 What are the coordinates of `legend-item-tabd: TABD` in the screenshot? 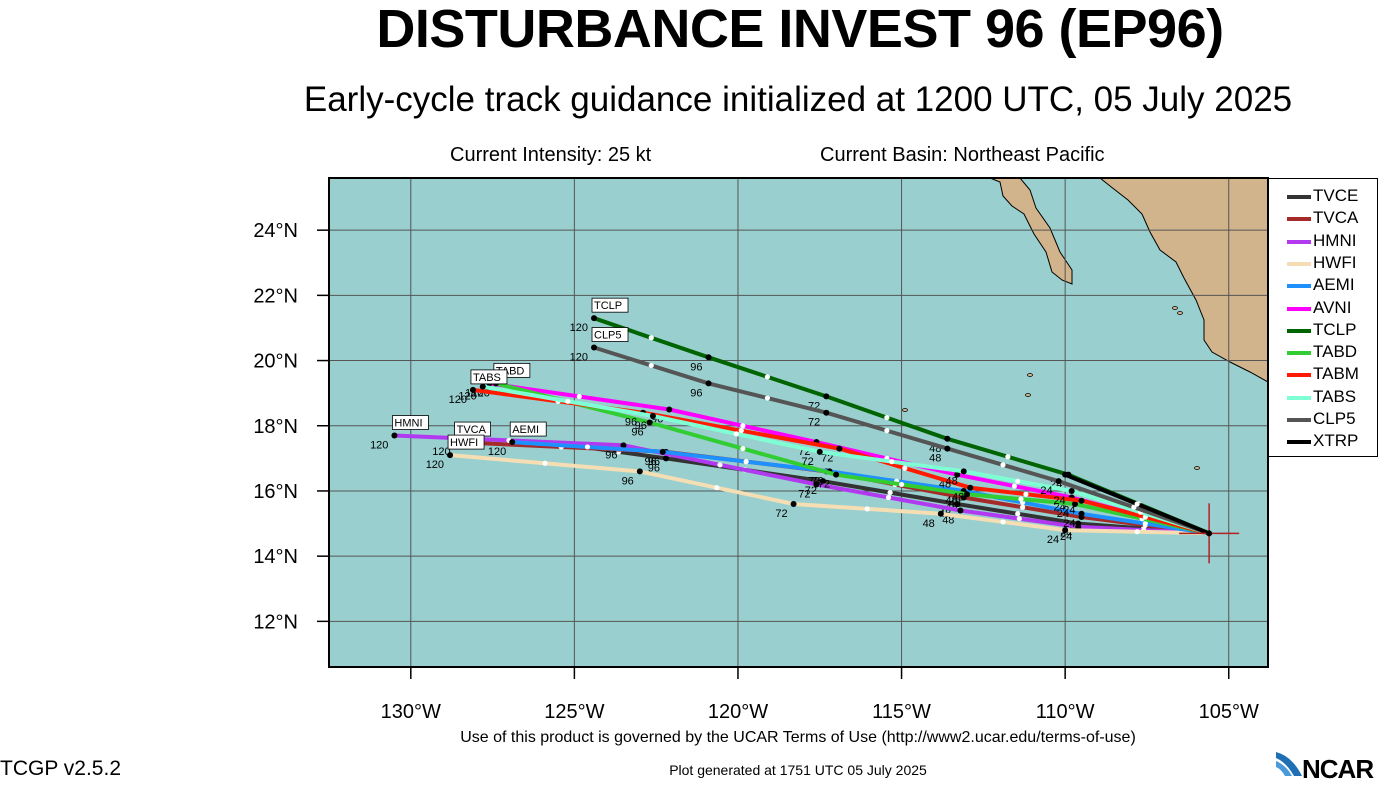 It's located at (1324, 352).